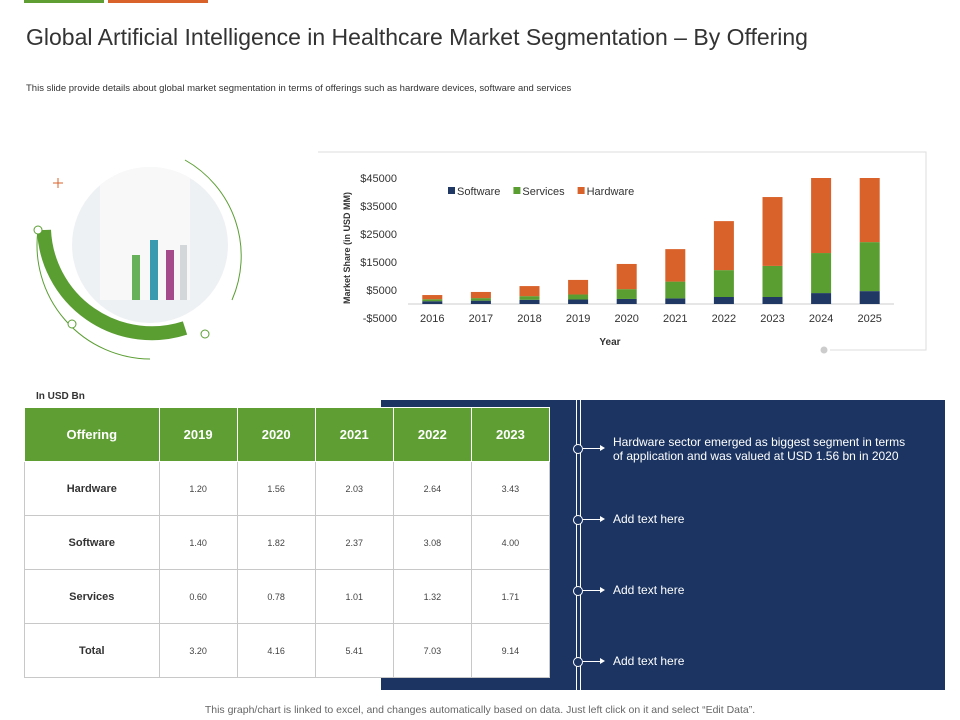 This screenshot has width=960, height=720. What do you see at coordinates (354, 488) in the screenshot?
I see `table-cell: 2.03` at bounding box center [354, 488].